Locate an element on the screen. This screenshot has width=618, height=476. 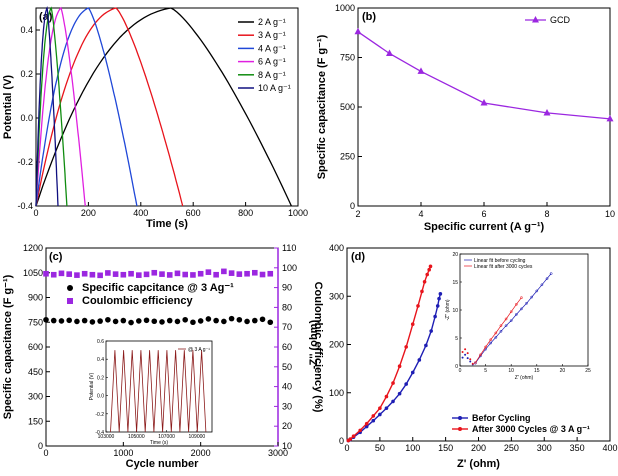
x-tick-label: 1000 is located at coordinates (123, 453).